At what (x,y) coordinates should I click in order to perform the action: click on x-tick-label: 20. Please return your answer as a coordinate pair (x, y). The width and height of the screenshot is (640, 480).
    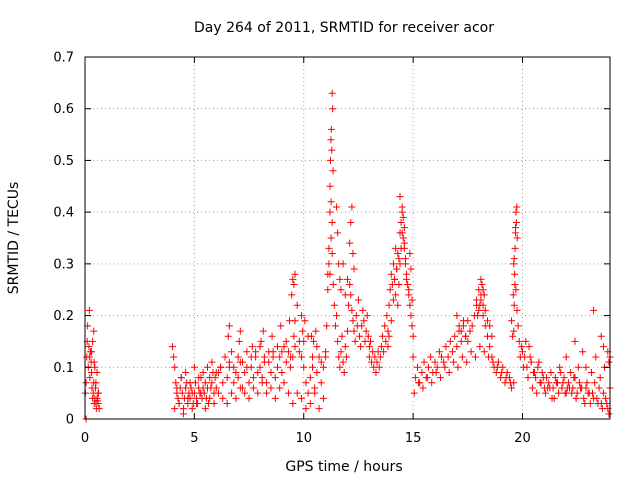
    Looking at the image, I should click on (522, 438).